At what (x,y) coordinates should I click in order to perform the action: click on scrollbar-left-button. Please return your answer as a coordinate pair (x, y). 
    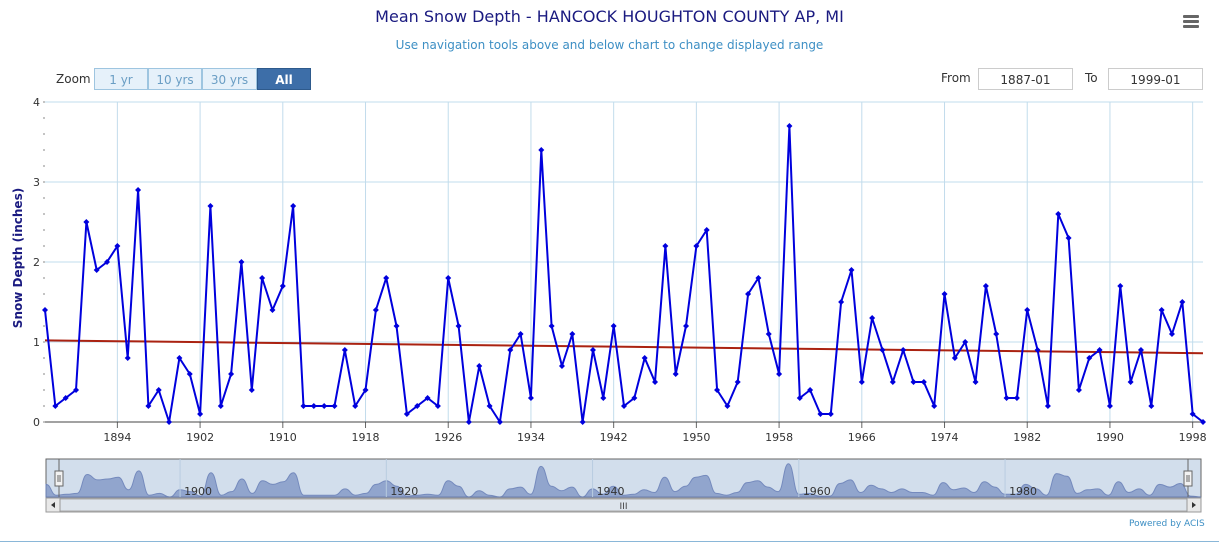
    Looking at the image, I should click on (53, 505).